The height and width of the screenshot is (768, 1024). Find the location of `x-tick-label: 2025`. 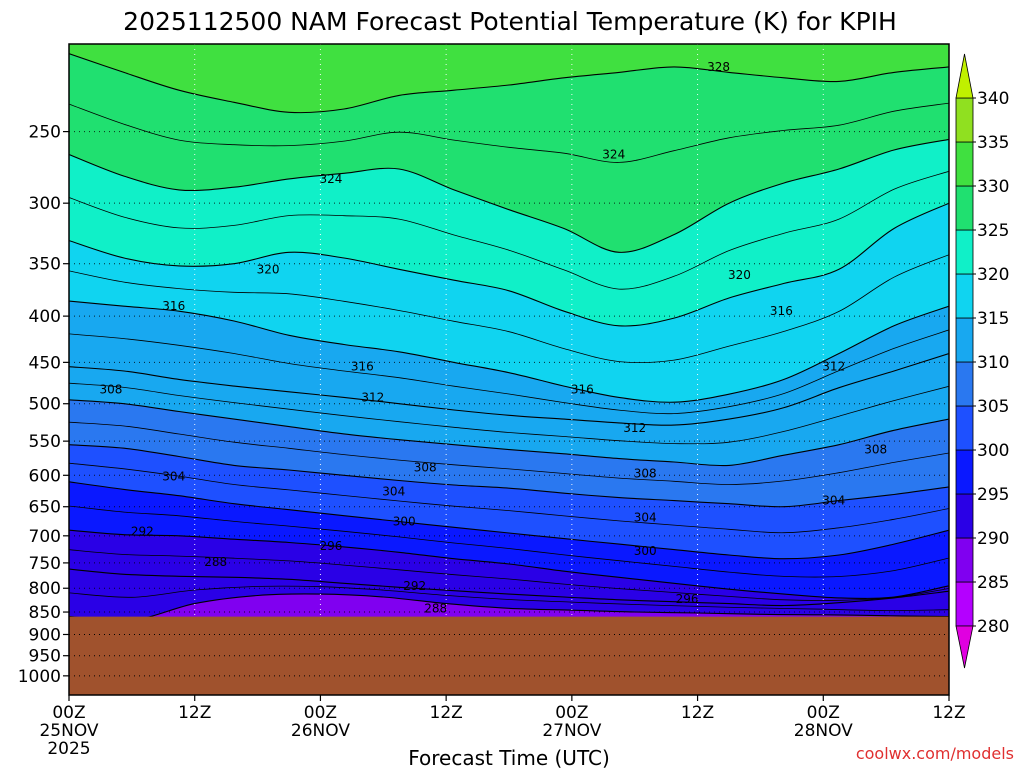

x-tick-label: 2025 is located at coordinates (68, 749).